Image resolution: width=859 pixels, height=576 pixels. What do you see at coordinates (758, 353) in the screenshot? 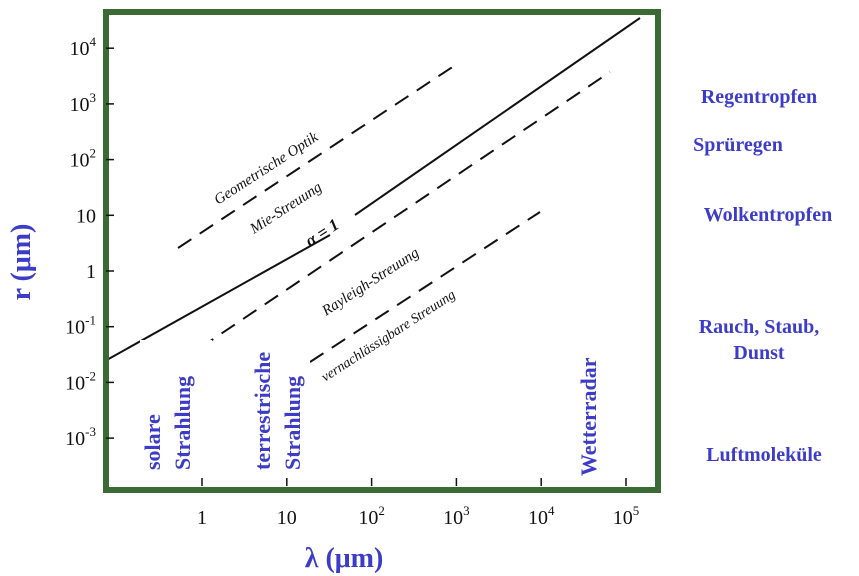
I see `aerosol-label-line2: Dunst` at bounding box center [758, 353].